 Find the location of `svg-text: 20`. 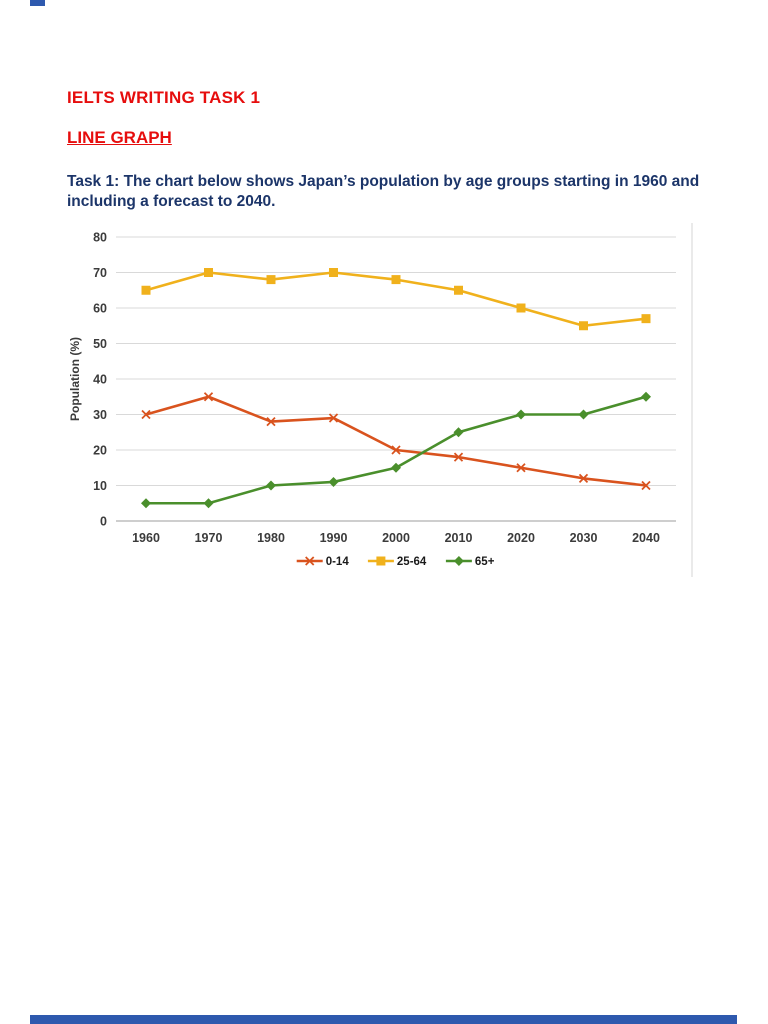

svg-text: 20 is located at coordinates (100, 450).